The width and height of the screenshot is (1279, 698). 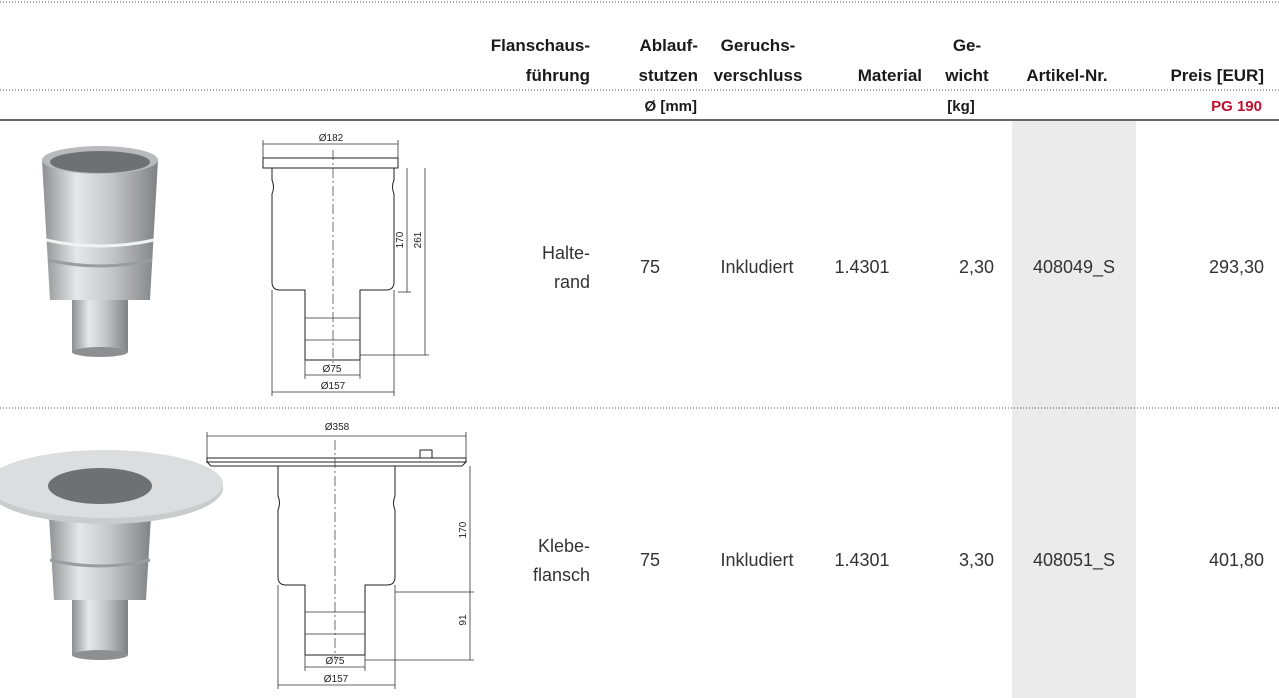 What do you see at coordinates (558, 75) in the screenshot?
I see `header-cell: führung` at bounding box center [558, 75].